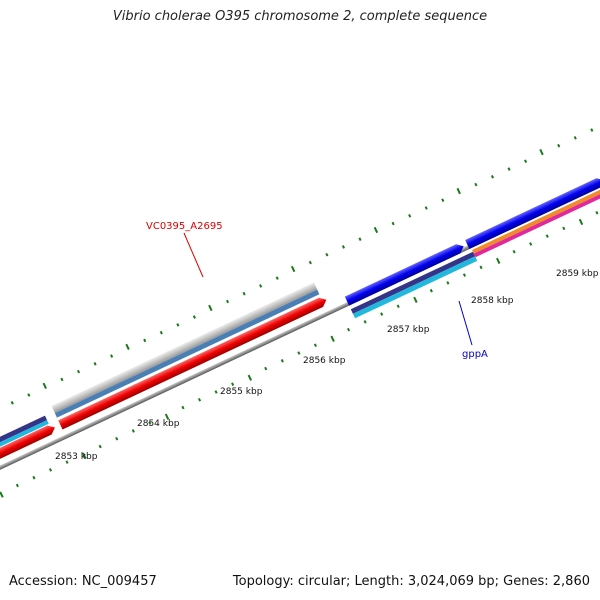  I want to click on gene-label-leader-VC0395_A2695, so click(193, 255).